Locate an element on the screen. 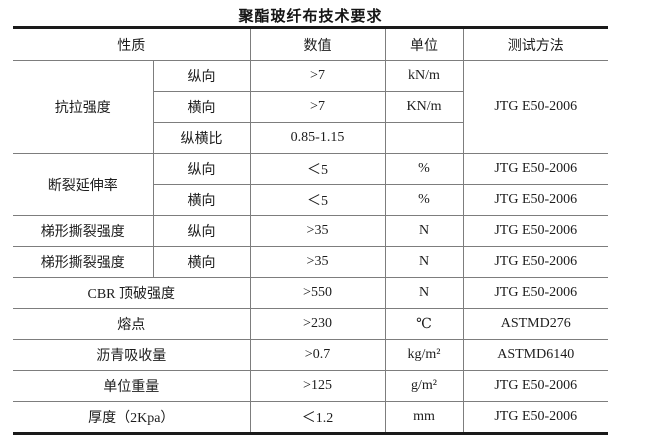 This screenshot has width=657, height=439. header-value: 数值 is located at coordinates (317, 43).